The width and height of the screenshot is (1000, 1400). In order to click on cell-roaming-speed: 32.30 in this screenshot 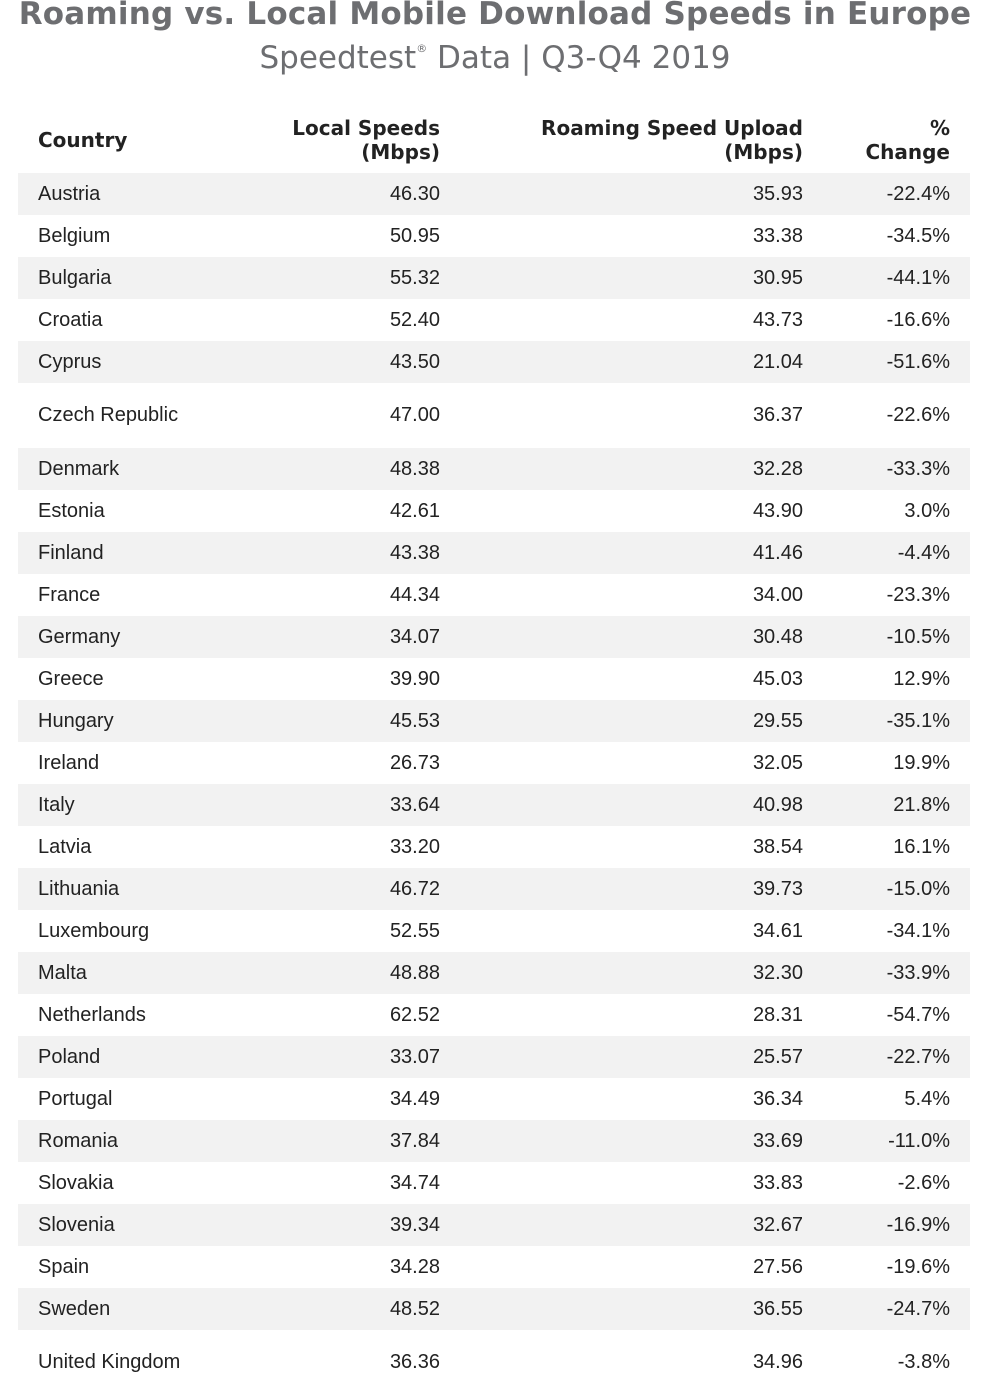, I will do `click(777, 972)`.